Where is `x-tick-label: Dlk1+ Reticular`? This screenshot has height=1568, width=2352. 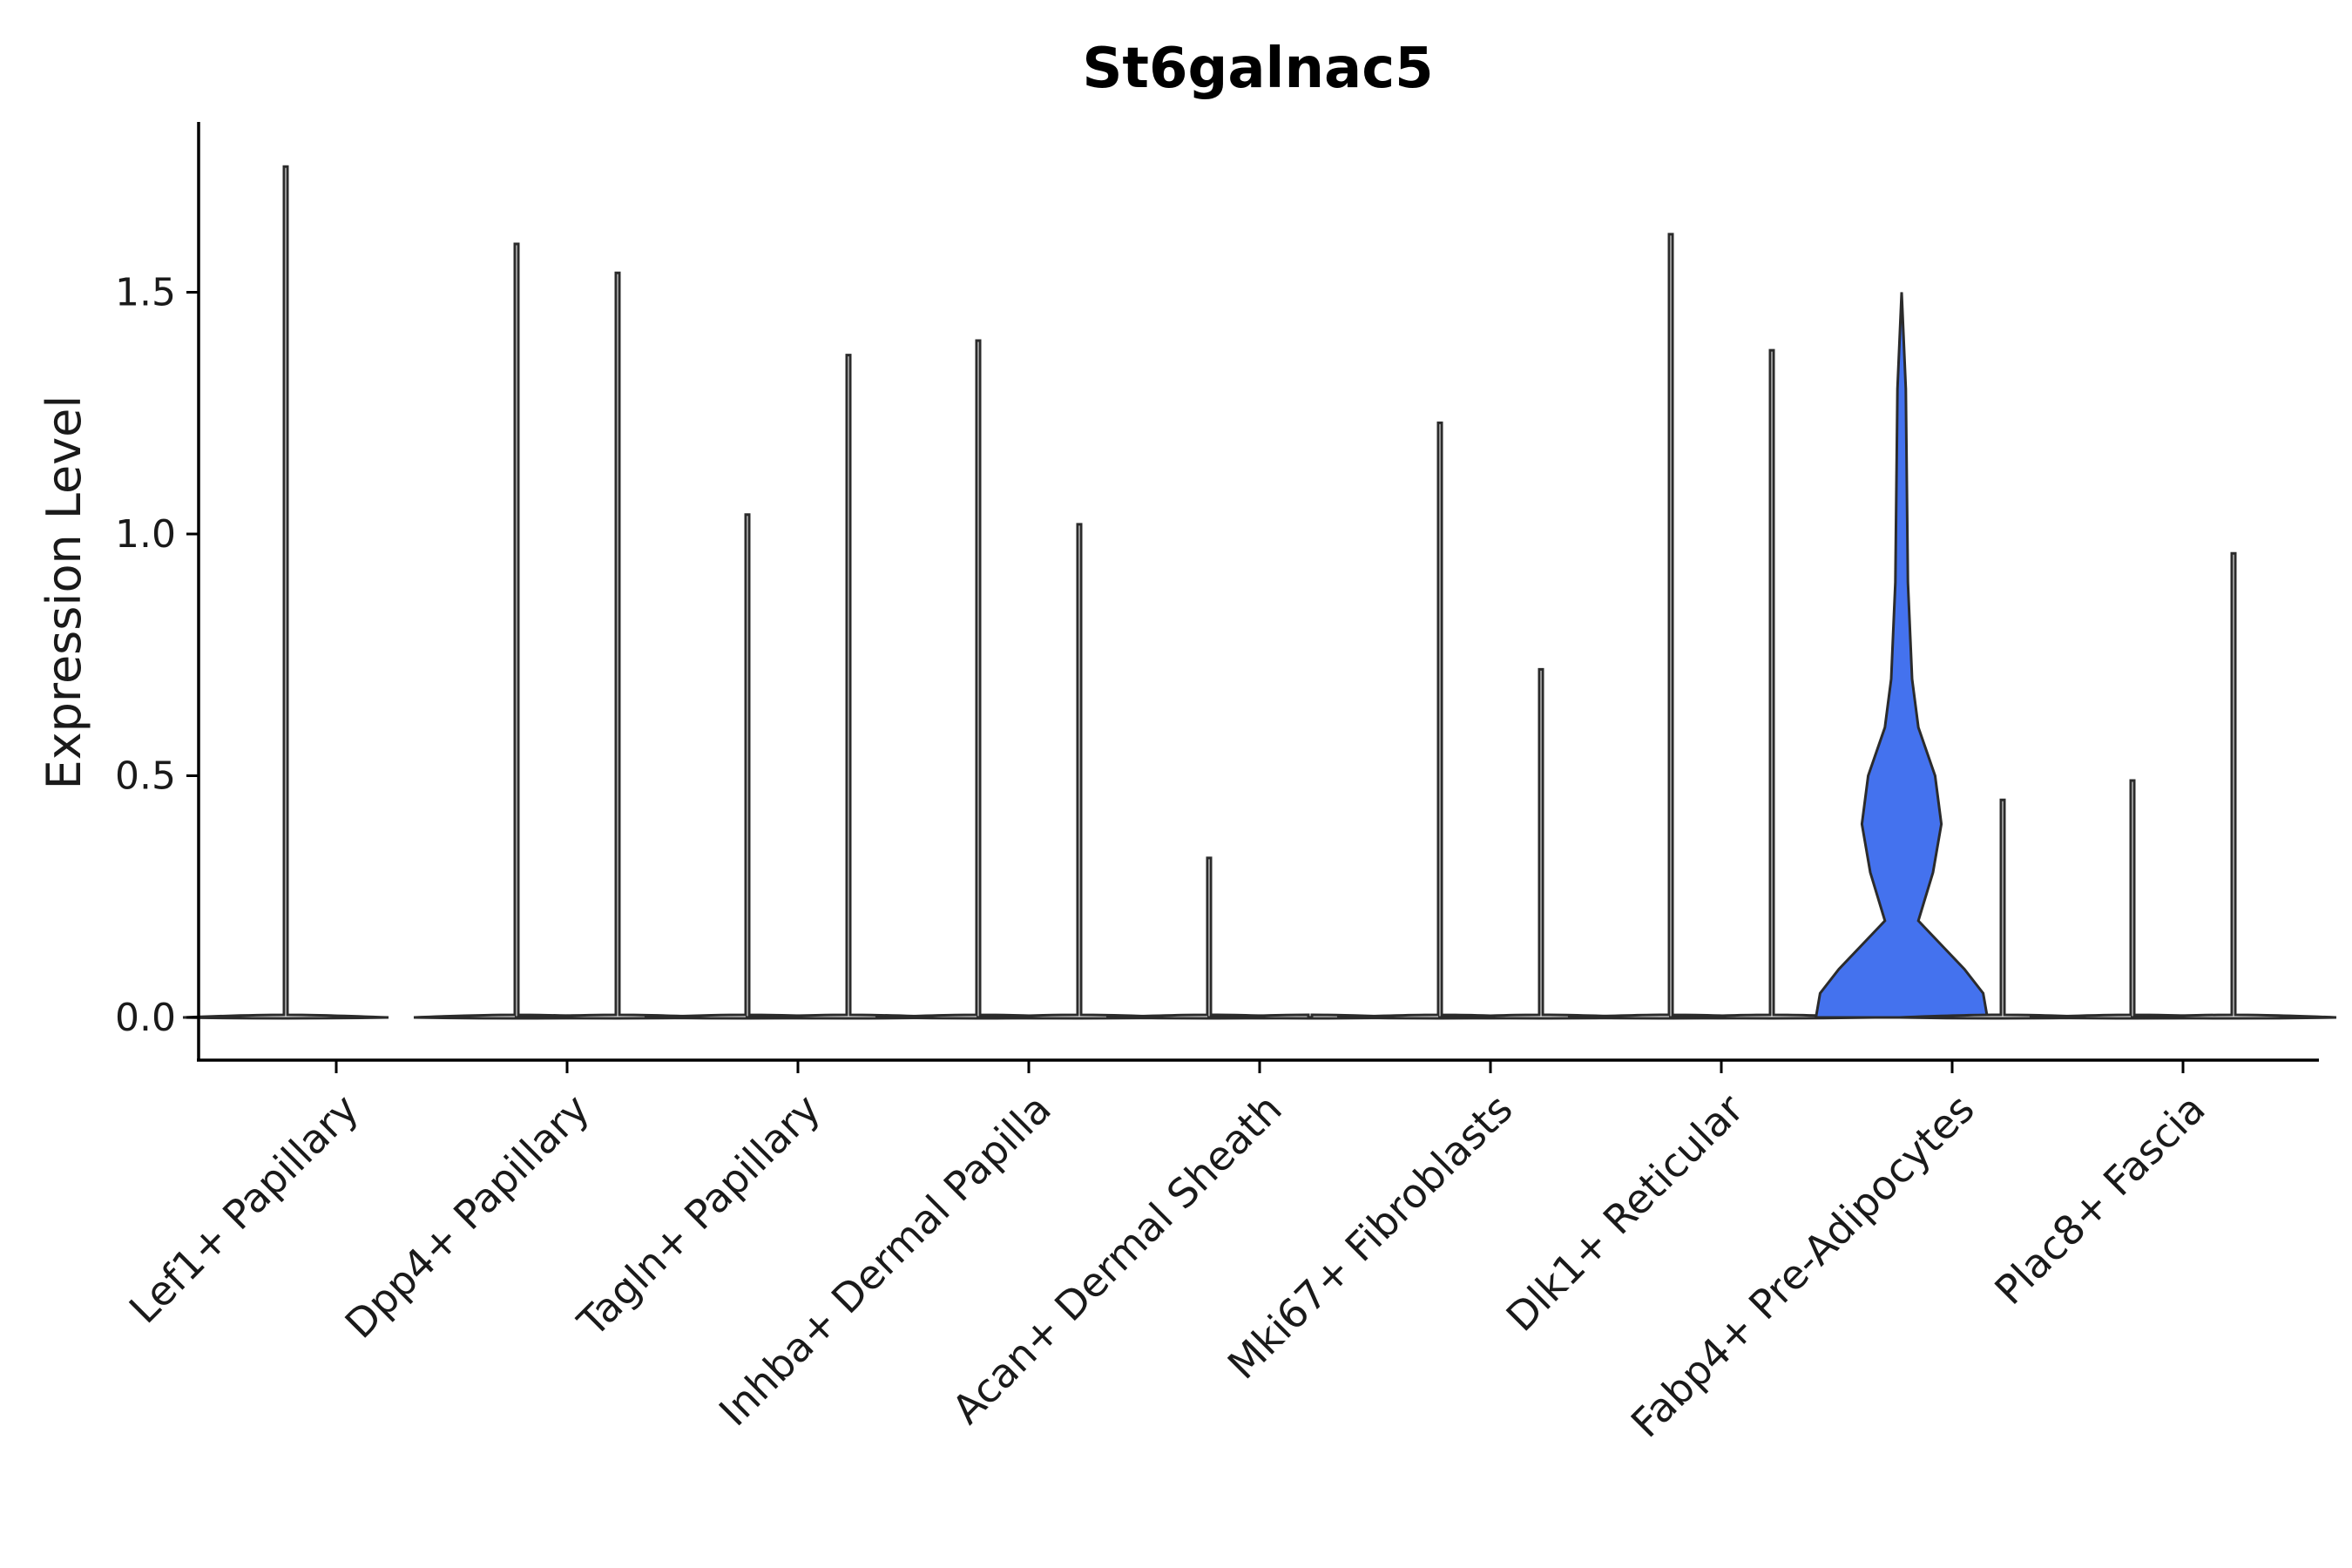
x-tick-label: Dlk1+ Reticular is located at coordinates (1625, 1213).